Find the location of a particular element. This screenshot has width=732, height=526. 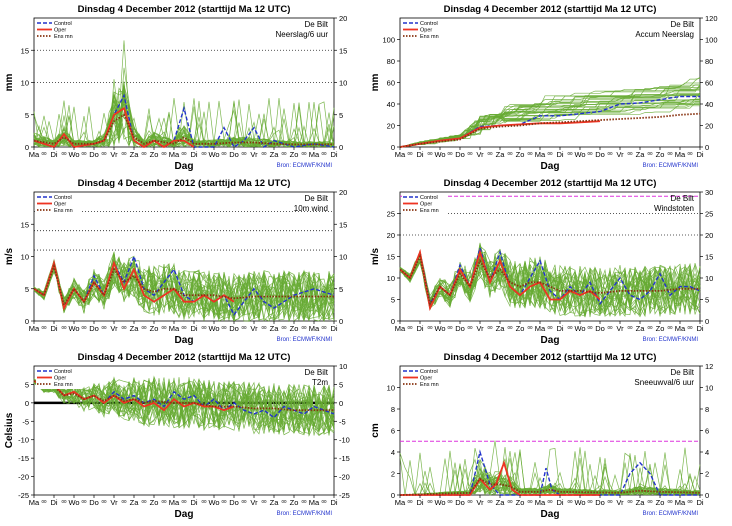

y-tick-label-left: 5 is located at coordinates (393, 300).